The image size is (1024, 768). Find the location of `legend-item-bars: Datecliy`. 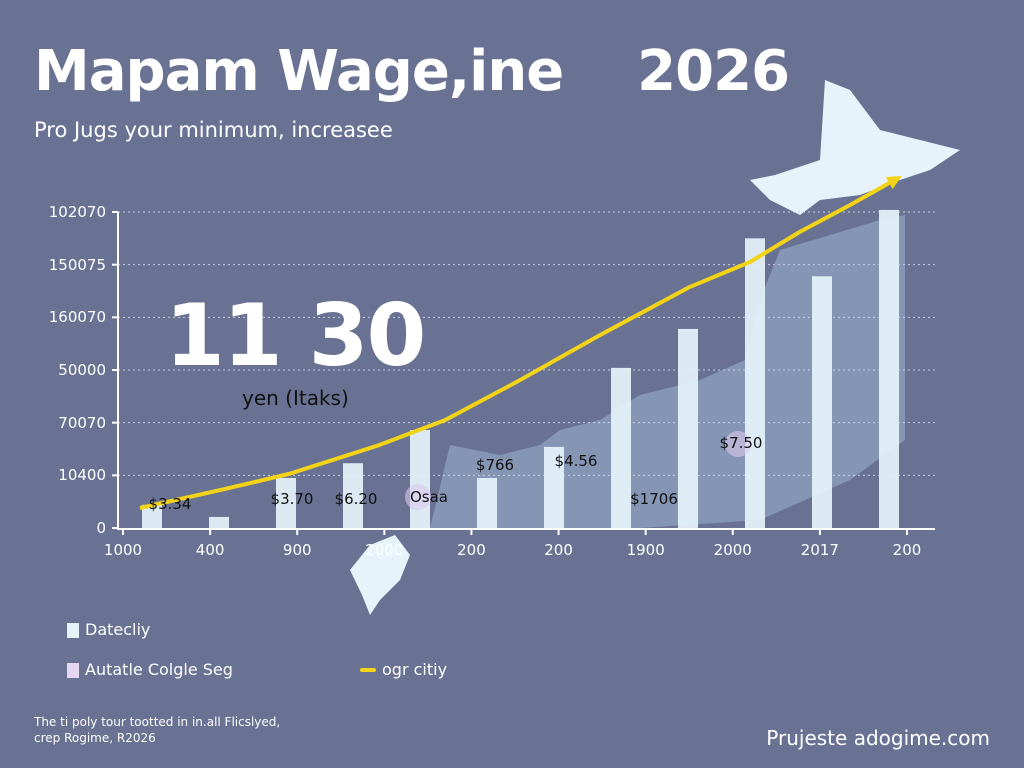

legend-item-bars: Datecliy is located at coordinates (108, 630).